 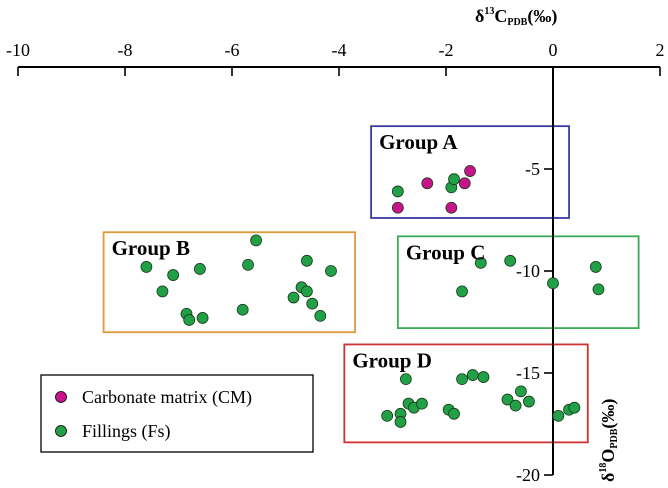 I want to click on x-axis-title: δ13CPDB(‰), so click(x=516, y=17).